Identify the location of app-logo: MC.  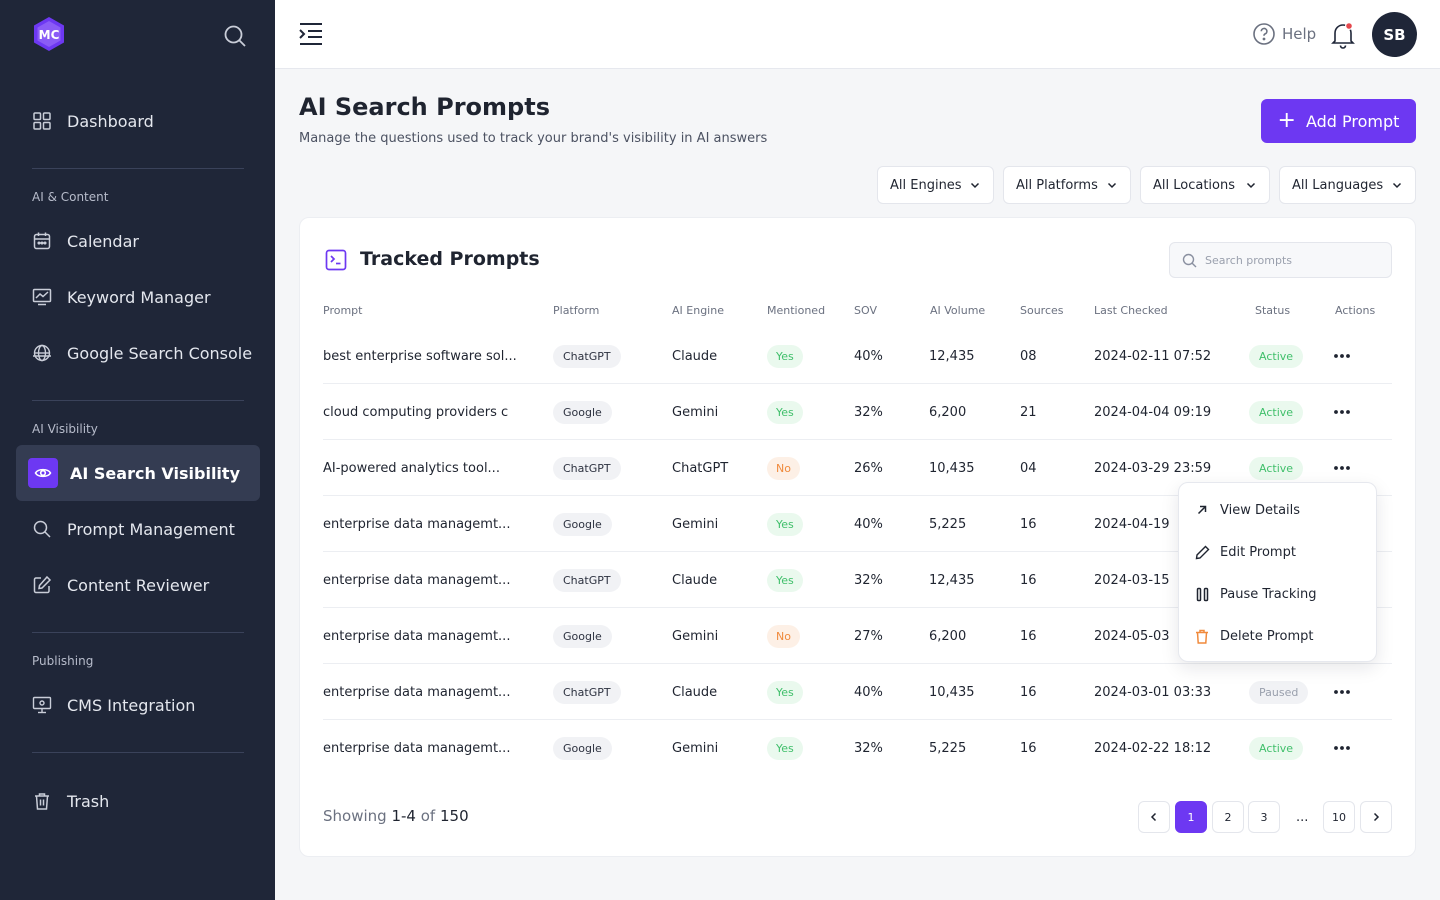
(49, 34).